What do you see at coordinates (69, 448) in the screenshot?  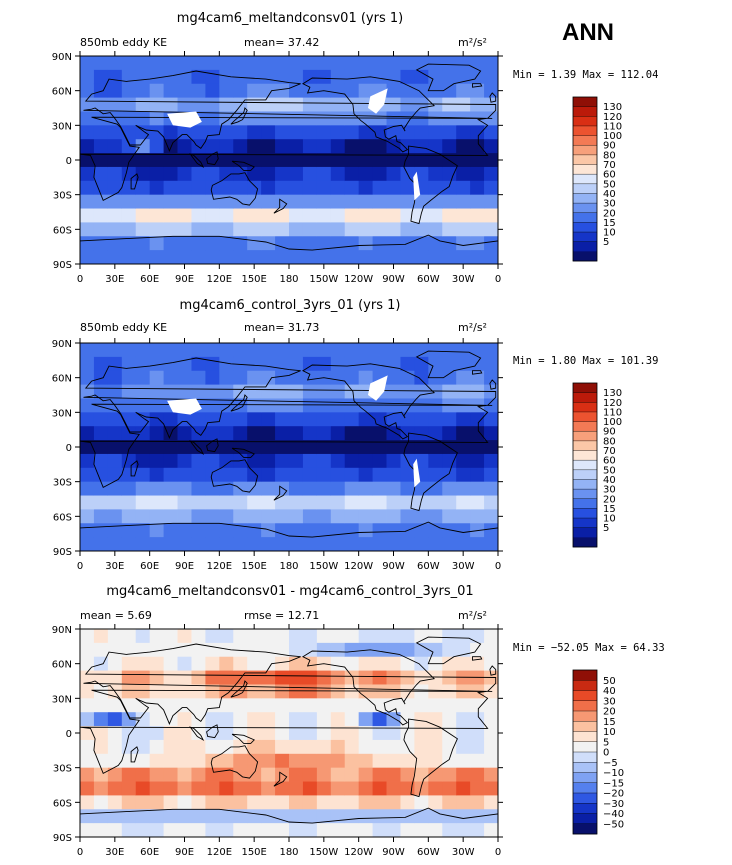 I see `y-tick-label: 0` at bounding box center [69, 448].